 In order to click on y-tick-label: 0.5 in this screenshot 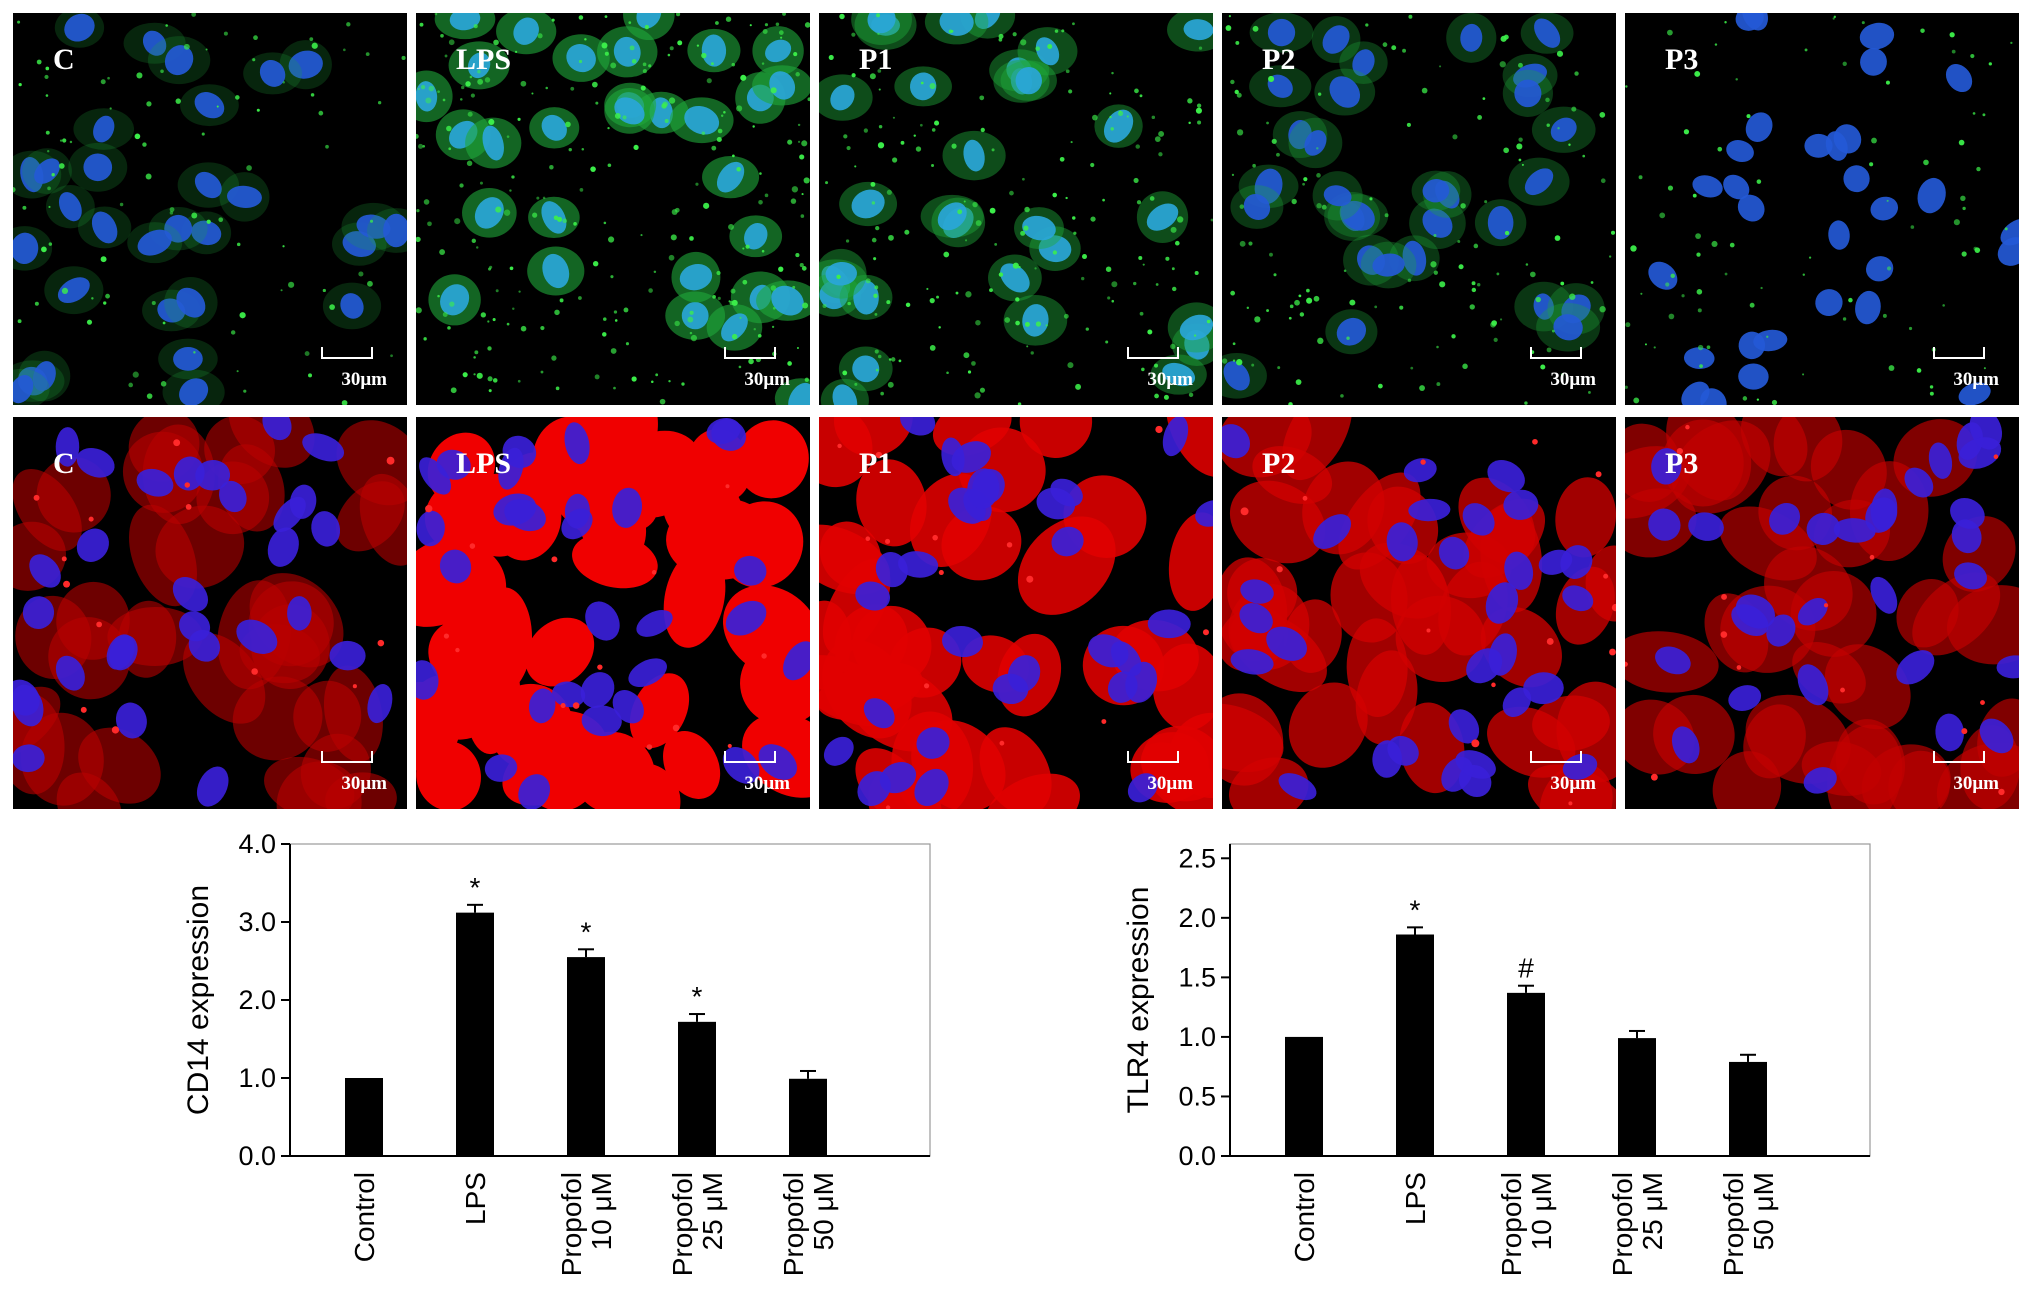, I will do `click(1197, 1096)`.